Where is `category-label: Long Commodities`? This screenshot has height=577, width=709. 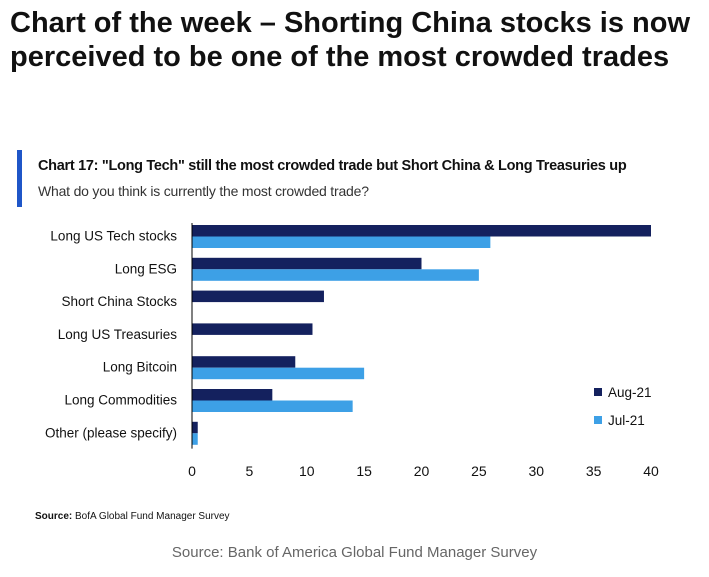
category-label: Long Commodities is located at coordinates (120, 400).